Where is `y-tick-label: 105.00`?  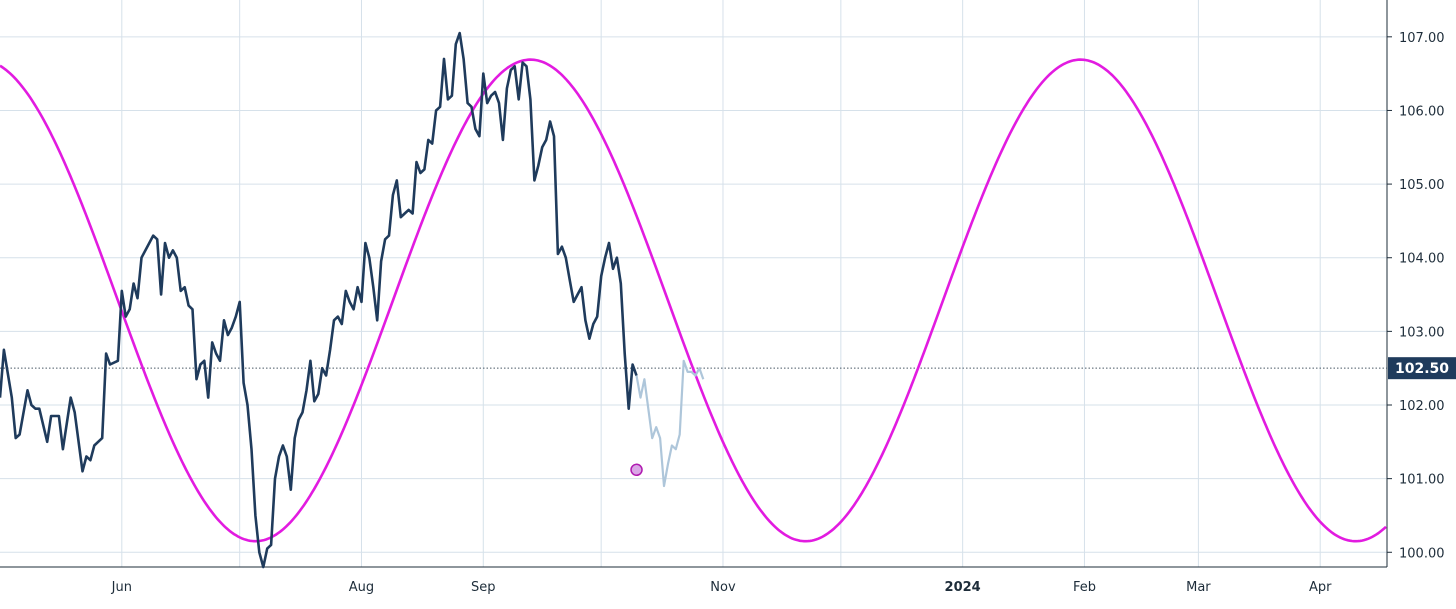 y-tick-label: 105.00 is located at coordinates (1422, 185).